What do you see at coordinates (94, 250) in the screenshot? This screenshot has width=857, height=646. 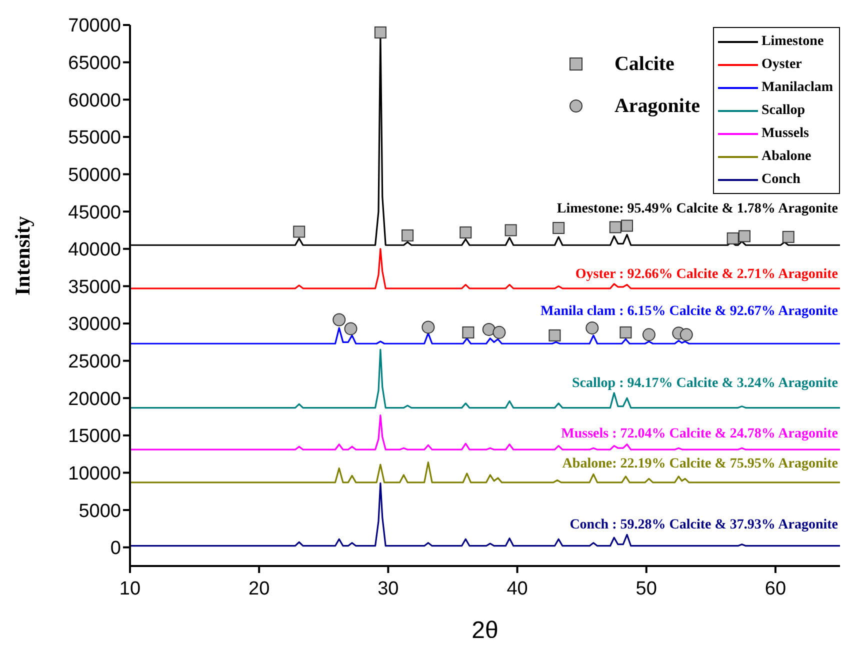 I see `y-tick-label: 40000` at bounding box center [94, 250].